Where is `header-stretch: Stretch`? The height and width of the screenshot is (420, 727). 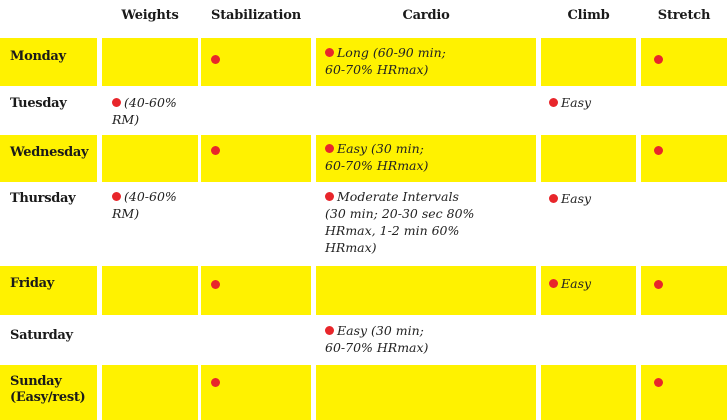 header-stretch: Stretch is located at coordinates (684, 15).